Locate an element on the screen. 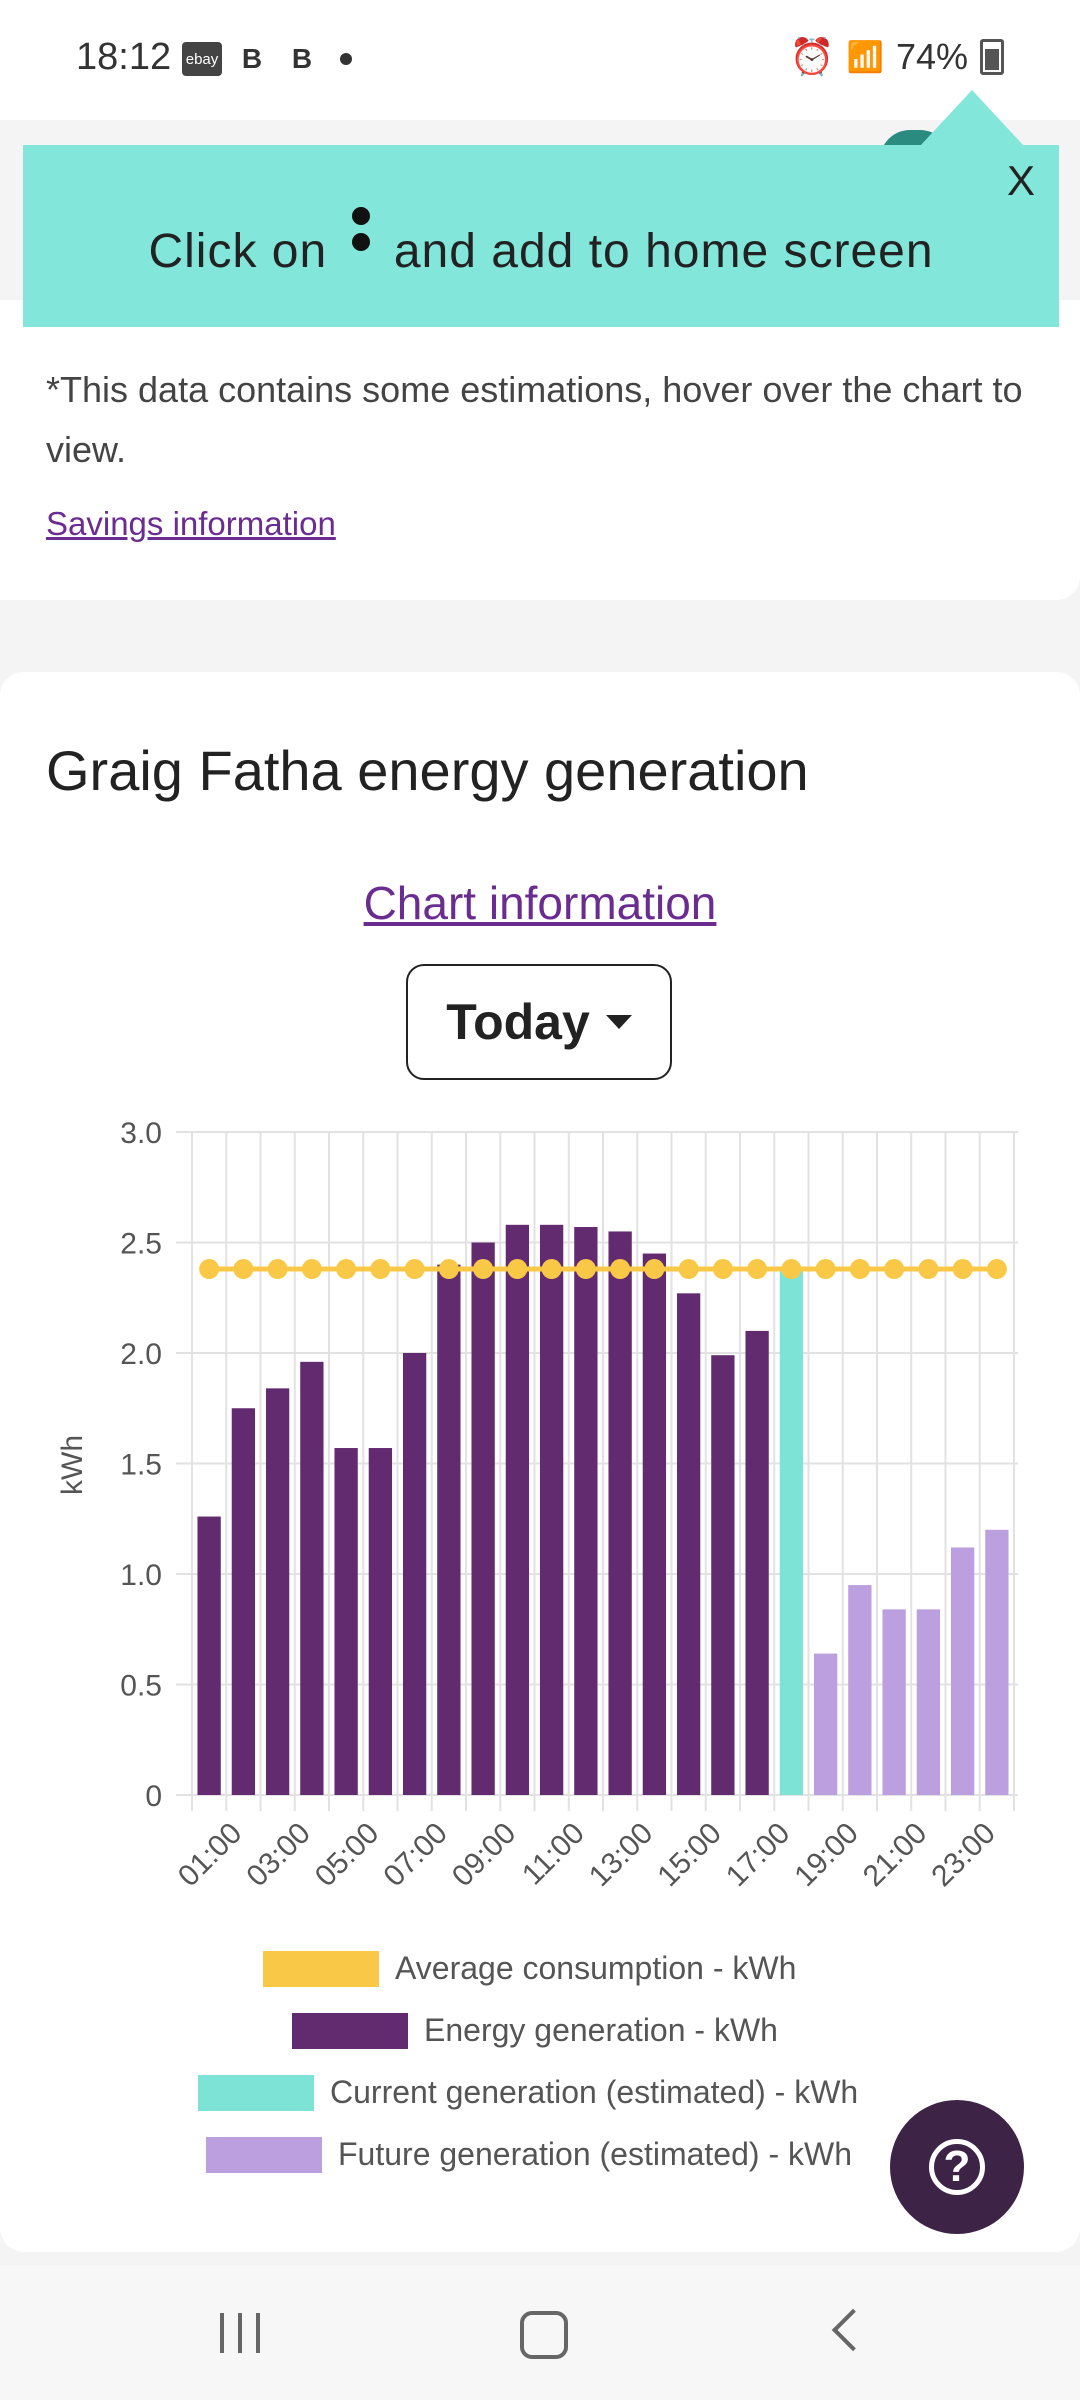 The width and height of the screenshot is (1080, 2400). notification-icons: ebay B B is located at coordinates (267, 59).